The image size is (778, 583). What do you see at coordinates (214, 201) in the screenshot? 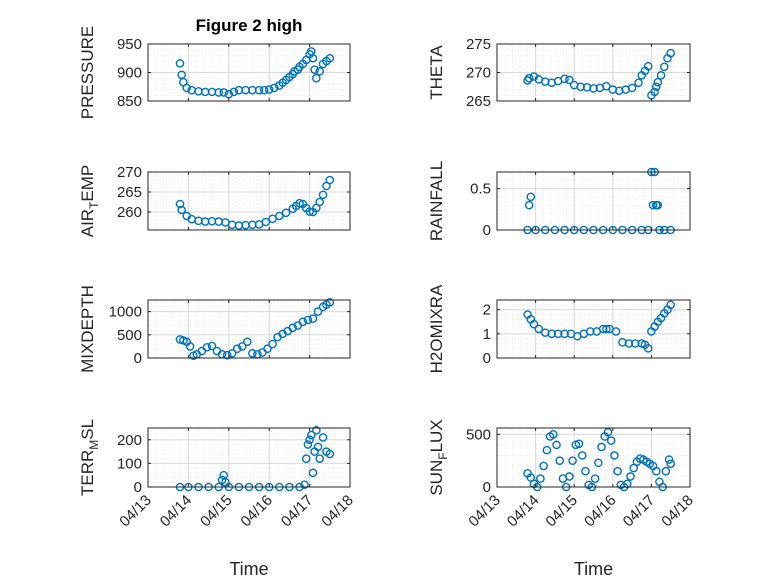
I see `panel-air-emp: 260 265 270 AIRTEMP` at bounding box center [214, 201].